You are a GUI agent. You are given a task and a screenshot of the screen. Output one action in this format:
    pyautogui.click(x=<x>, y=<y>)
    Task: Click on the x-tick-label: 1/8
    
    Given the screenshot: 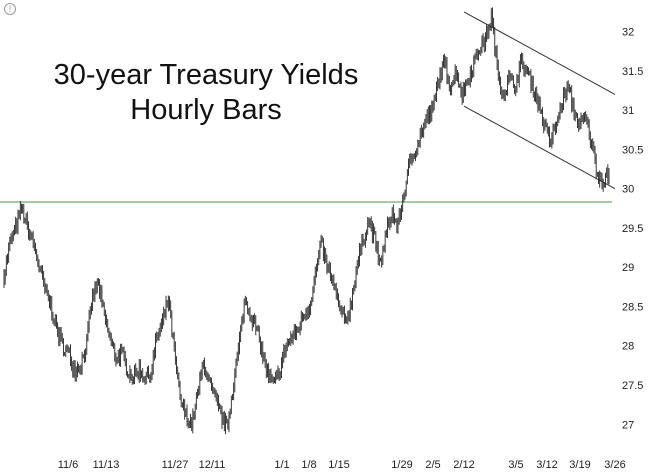 What is the action you would take?
    pyautogui.click(x=308, y=465)
    